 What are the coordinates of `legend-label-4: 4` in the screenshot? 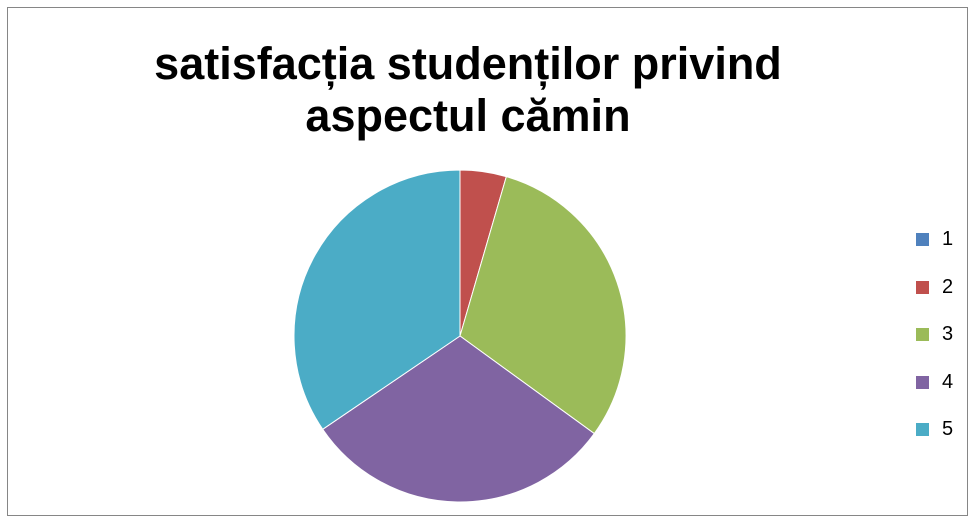 It's located at (948, 381).